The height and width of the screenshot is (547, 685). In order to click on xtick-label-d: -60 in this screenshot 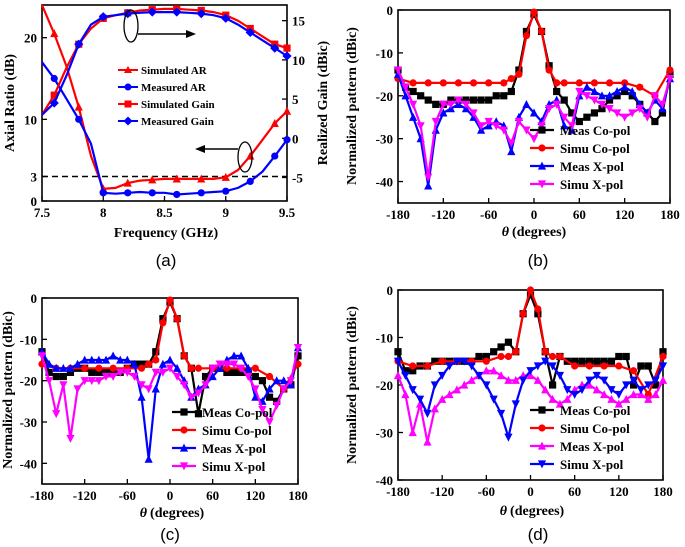, I will do `click(486, 491)`.